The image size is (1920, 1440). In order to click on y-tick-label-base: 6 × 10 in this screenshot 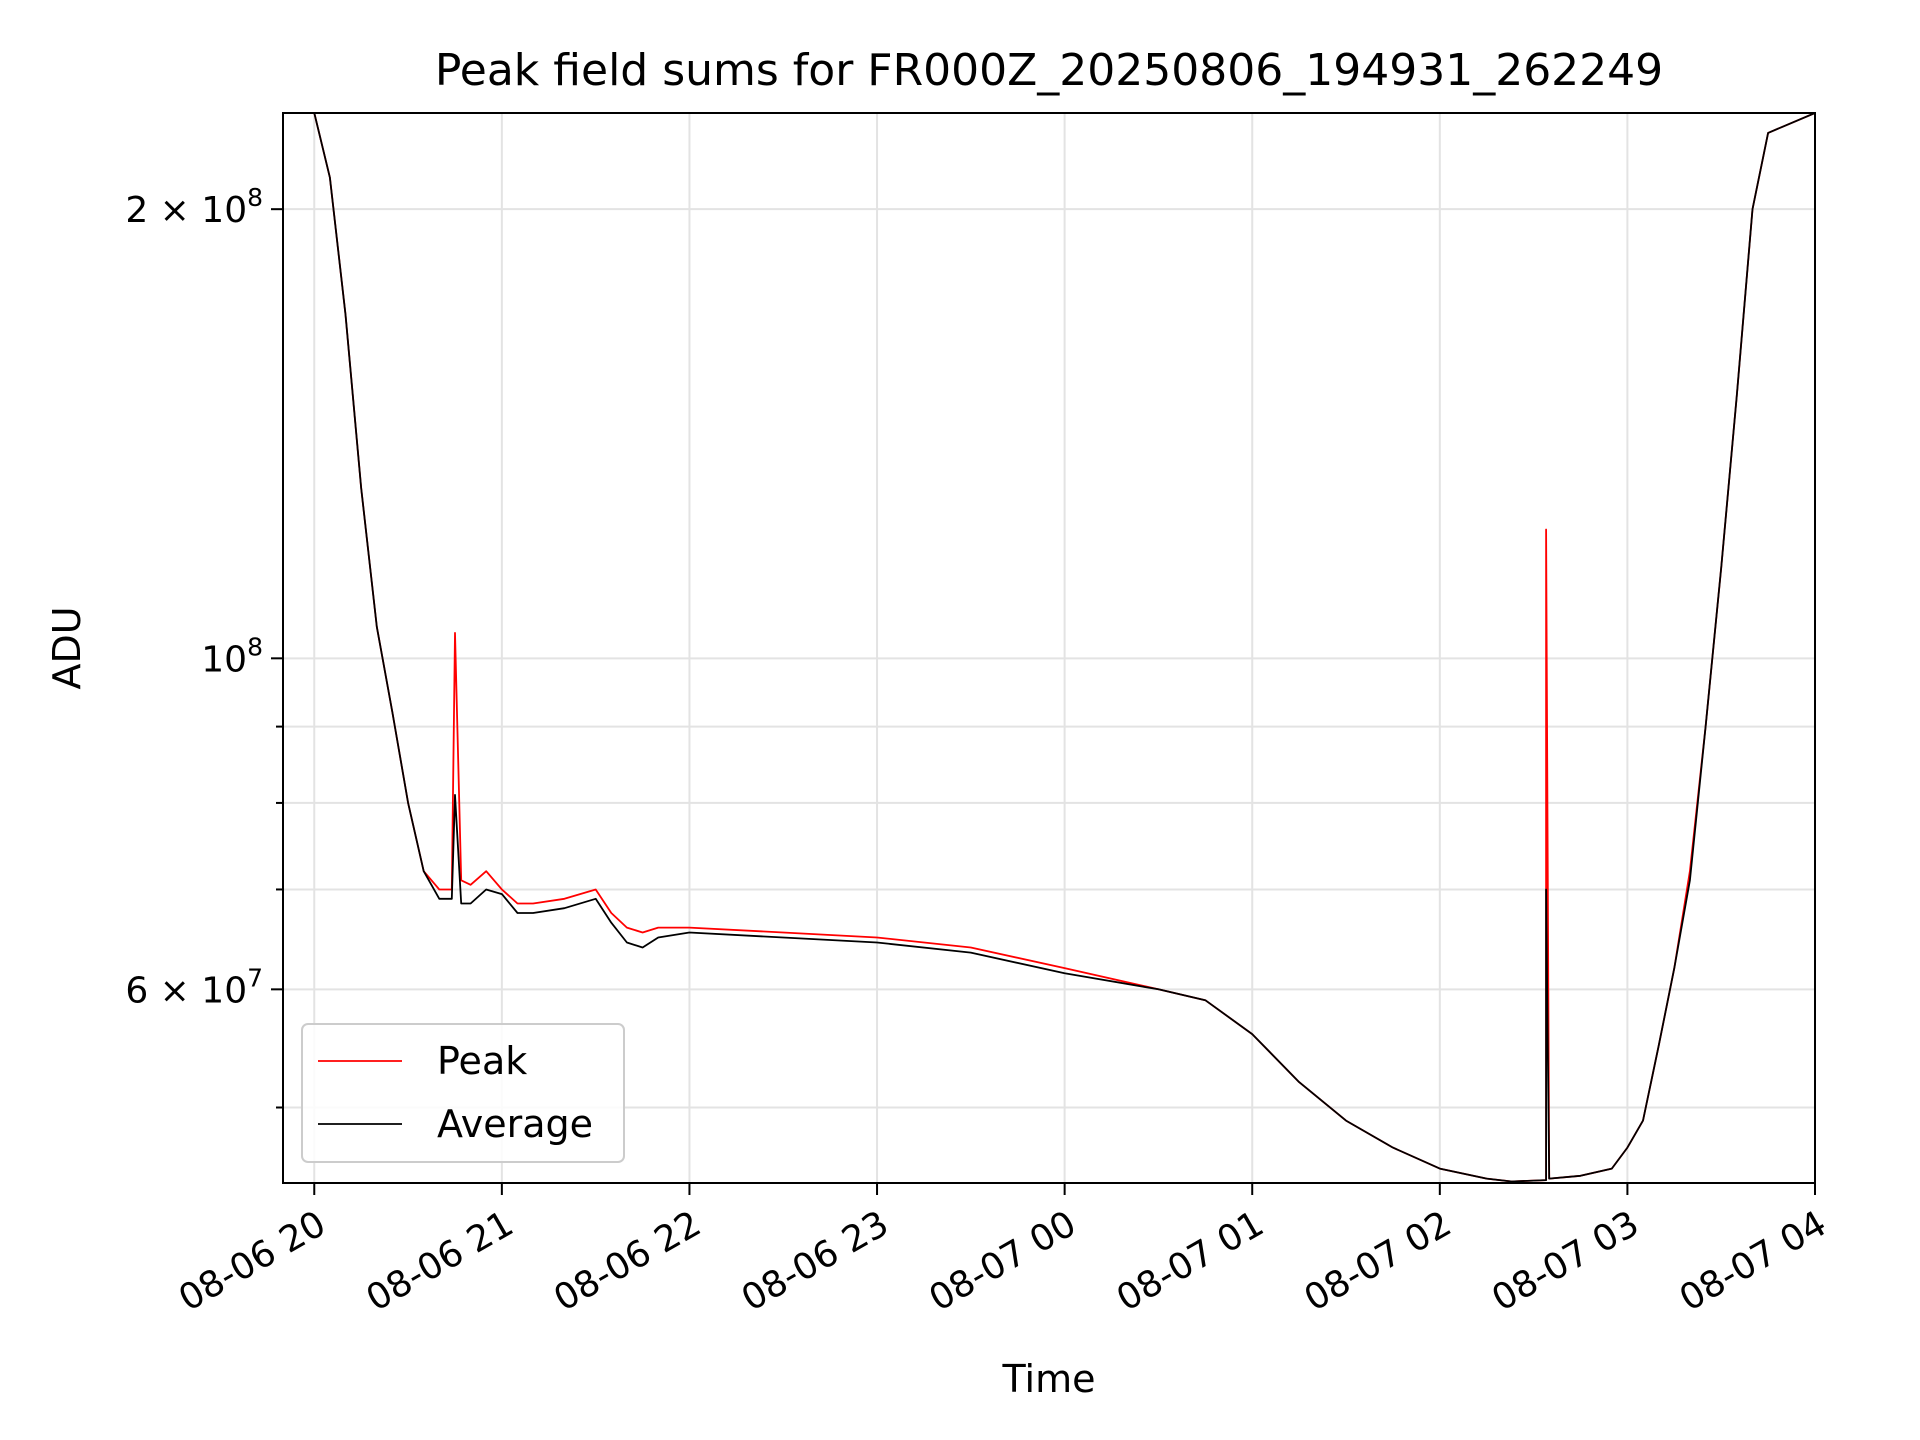, I will do `click(186, 990)`.